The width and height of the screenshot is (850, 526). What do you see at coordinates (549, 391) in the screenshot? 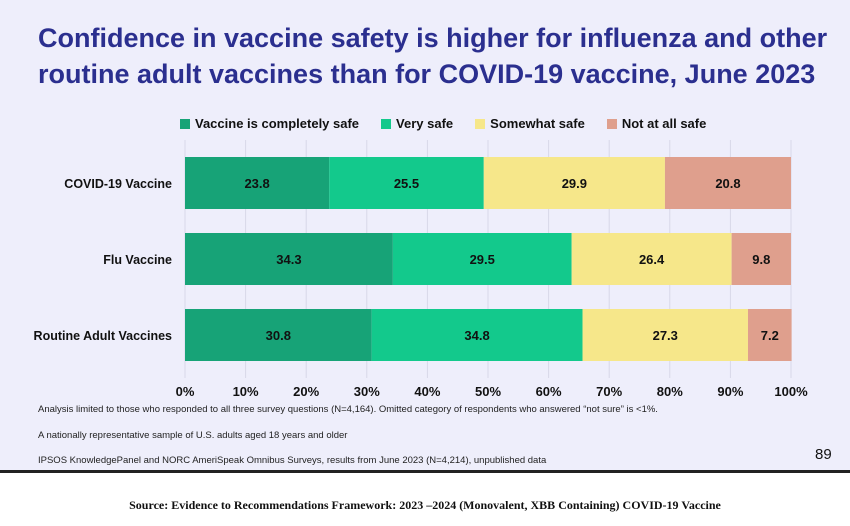
I see `x-tick-label: 60%` at bounding box center [549, 391].